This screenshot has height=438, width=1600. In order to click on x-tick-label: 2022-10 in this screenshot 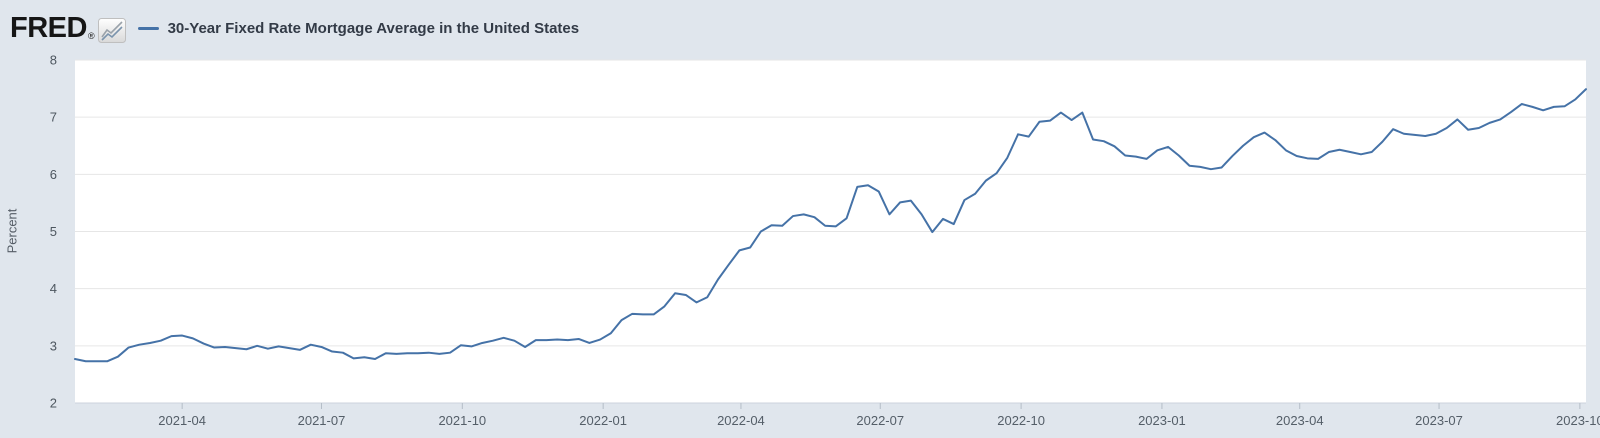, I will do `click(1021, 420)`.